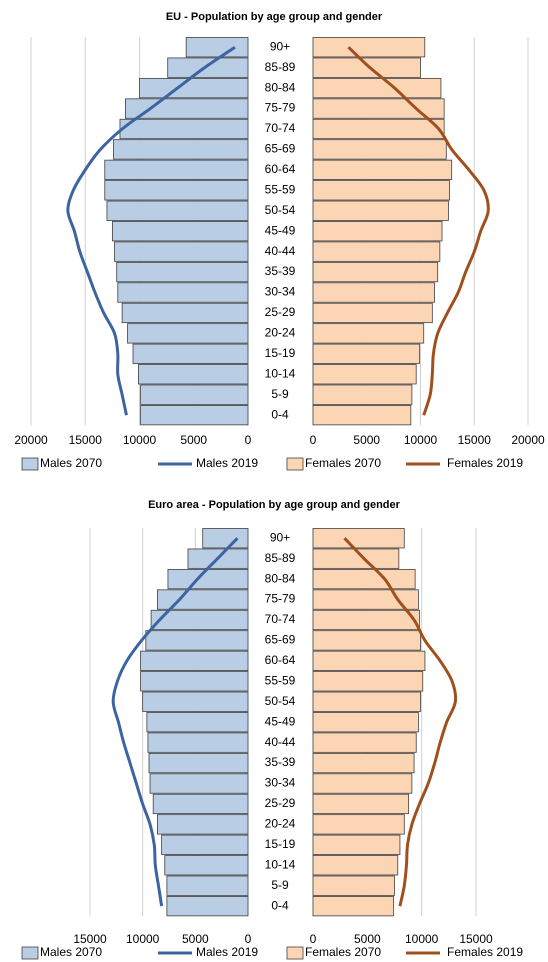 The height and width of the screenshot is (962, 548). What do you see at coordinates (343, 463) in the screenshot?
I see `legend-label: Females 2070` at bounding box center [343, 463].